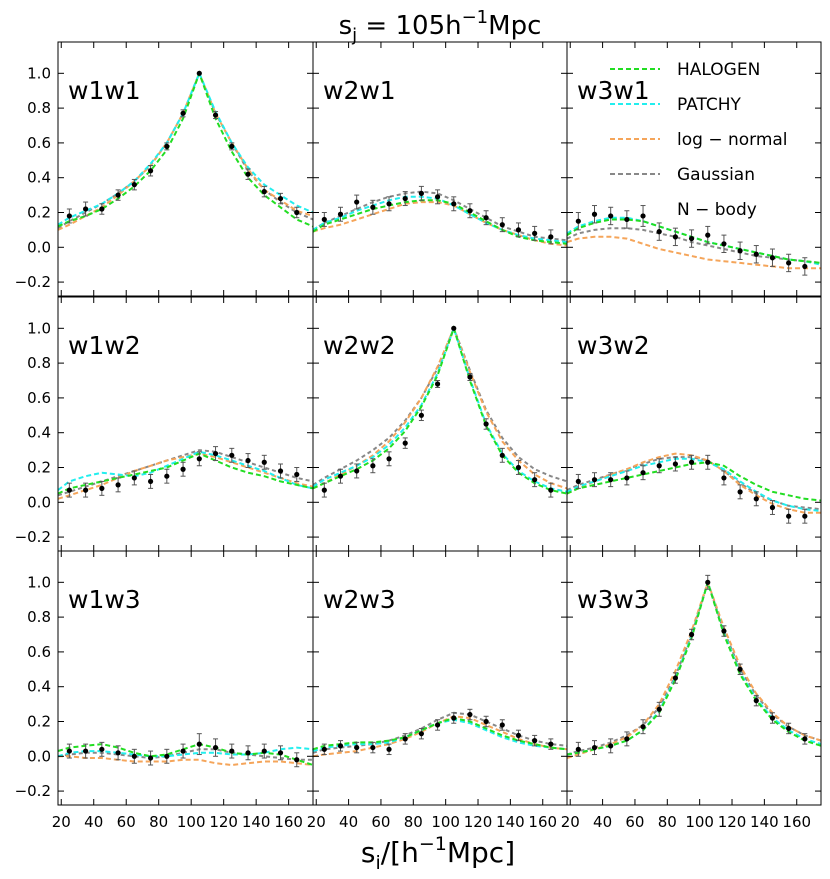 The height and width of the screenshot is (879, 830). Describe the element at coordinates (61, 822) in the screenshot. I see `x-tick-label: 20` at that location.